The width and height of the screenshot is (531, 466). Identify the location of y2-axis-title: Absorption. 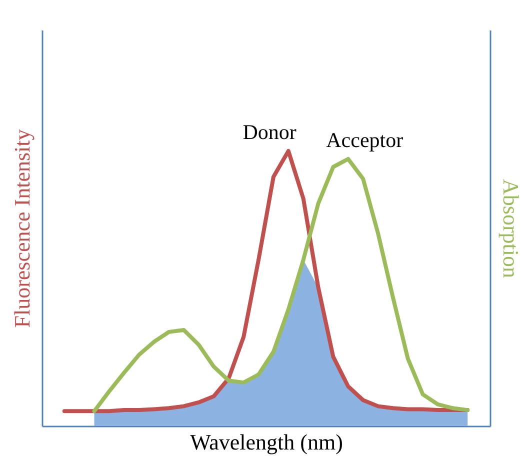
(511, 228).